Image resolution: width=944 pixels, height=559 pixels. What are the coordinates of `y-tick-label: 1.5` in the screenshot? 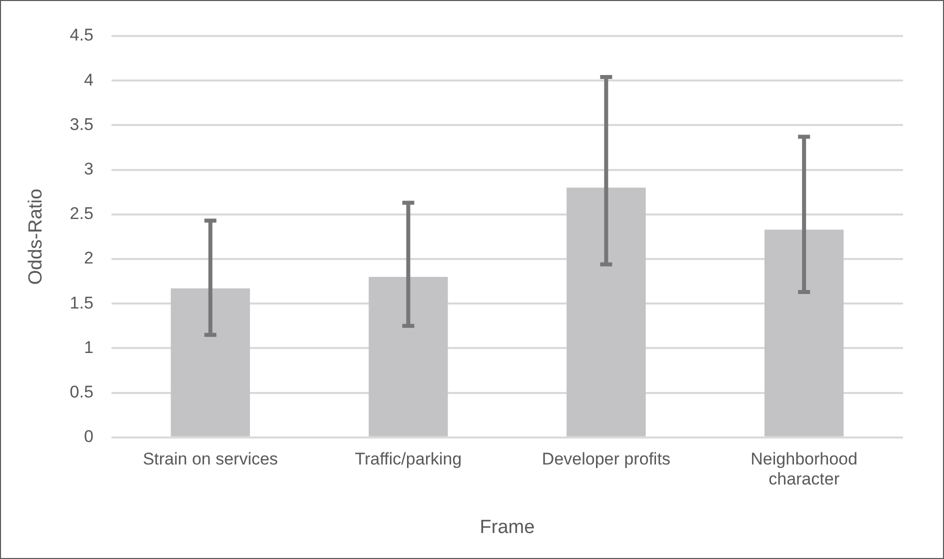 It's located at (82, 302).